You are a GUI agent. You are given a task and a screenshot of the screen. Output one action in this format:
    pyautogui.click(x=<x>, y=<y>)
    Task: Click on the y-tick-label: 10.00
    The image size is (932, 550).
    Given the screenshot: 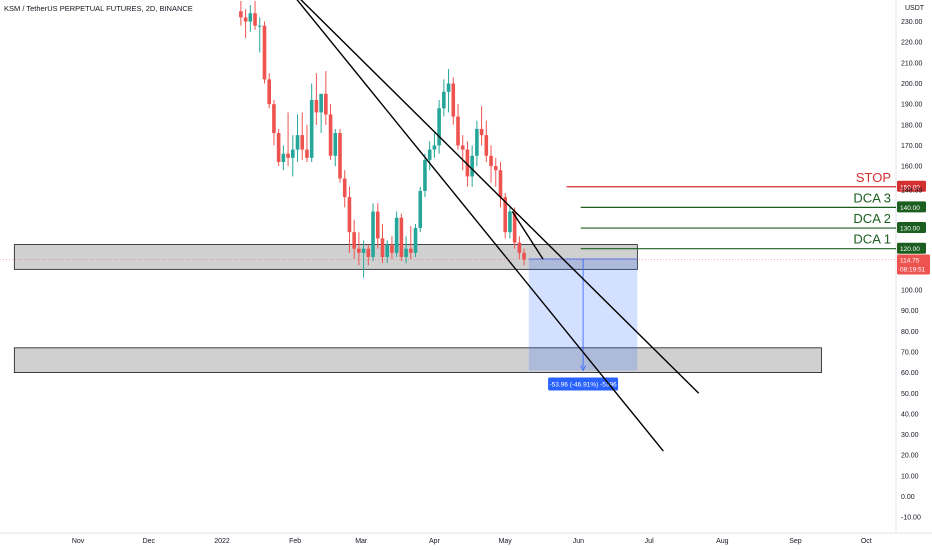 What is the action you would take?
    pyautogui.click(x=910, y=476)
    